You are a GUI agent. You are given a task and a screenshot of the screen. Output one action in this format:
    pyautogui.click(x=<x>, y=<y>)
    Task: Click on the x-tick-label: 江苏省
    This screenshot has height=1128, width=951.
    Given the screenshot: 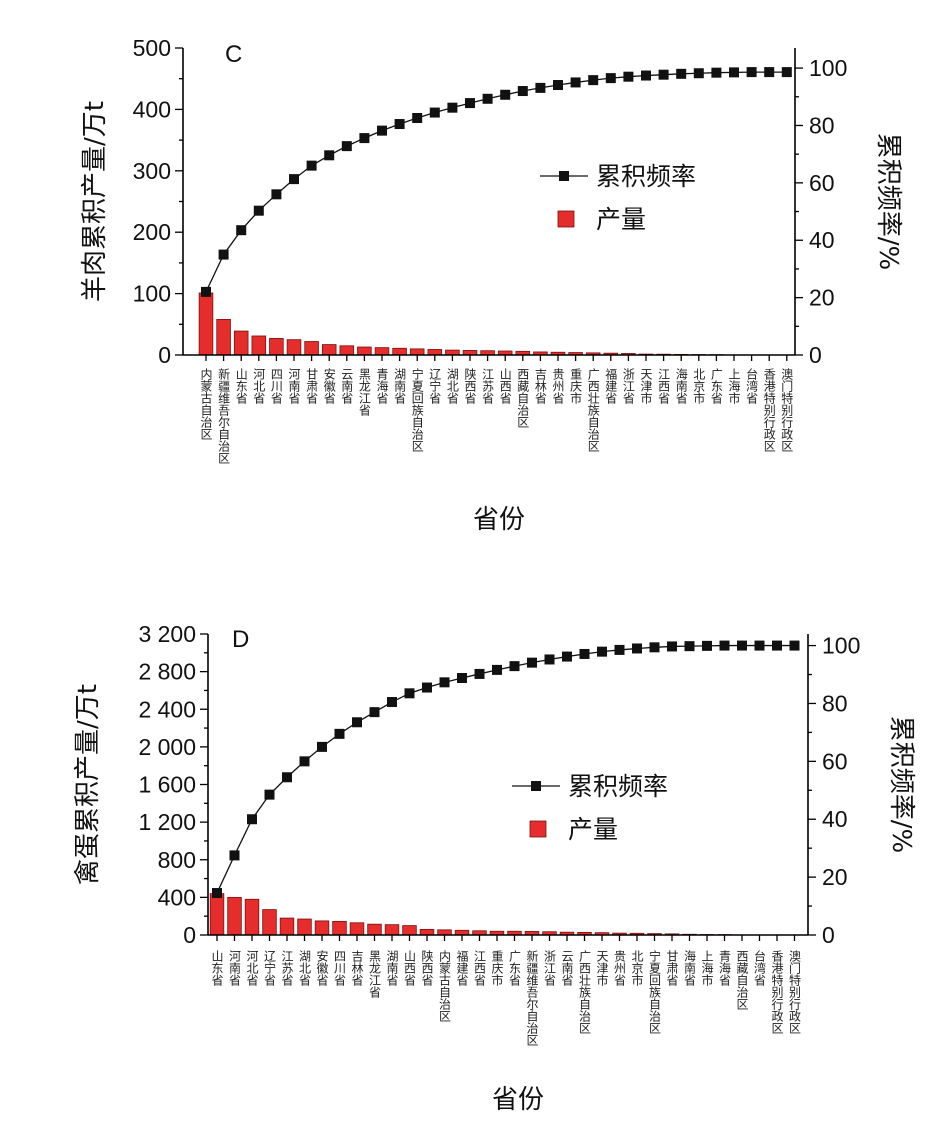 What is the action you would take?
    pyautogui.click(x=488, y=386)
    